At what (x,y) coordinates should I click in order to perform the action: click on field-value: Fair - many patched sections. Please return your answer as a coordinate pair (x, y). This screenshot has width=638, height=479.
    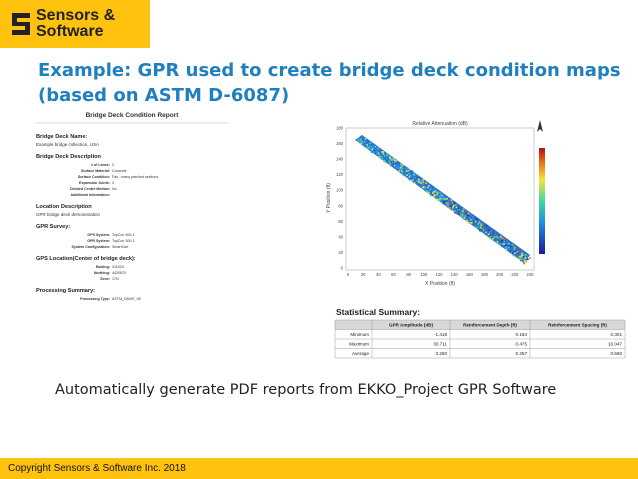
    Looking at the image, I should click on (135, 177).